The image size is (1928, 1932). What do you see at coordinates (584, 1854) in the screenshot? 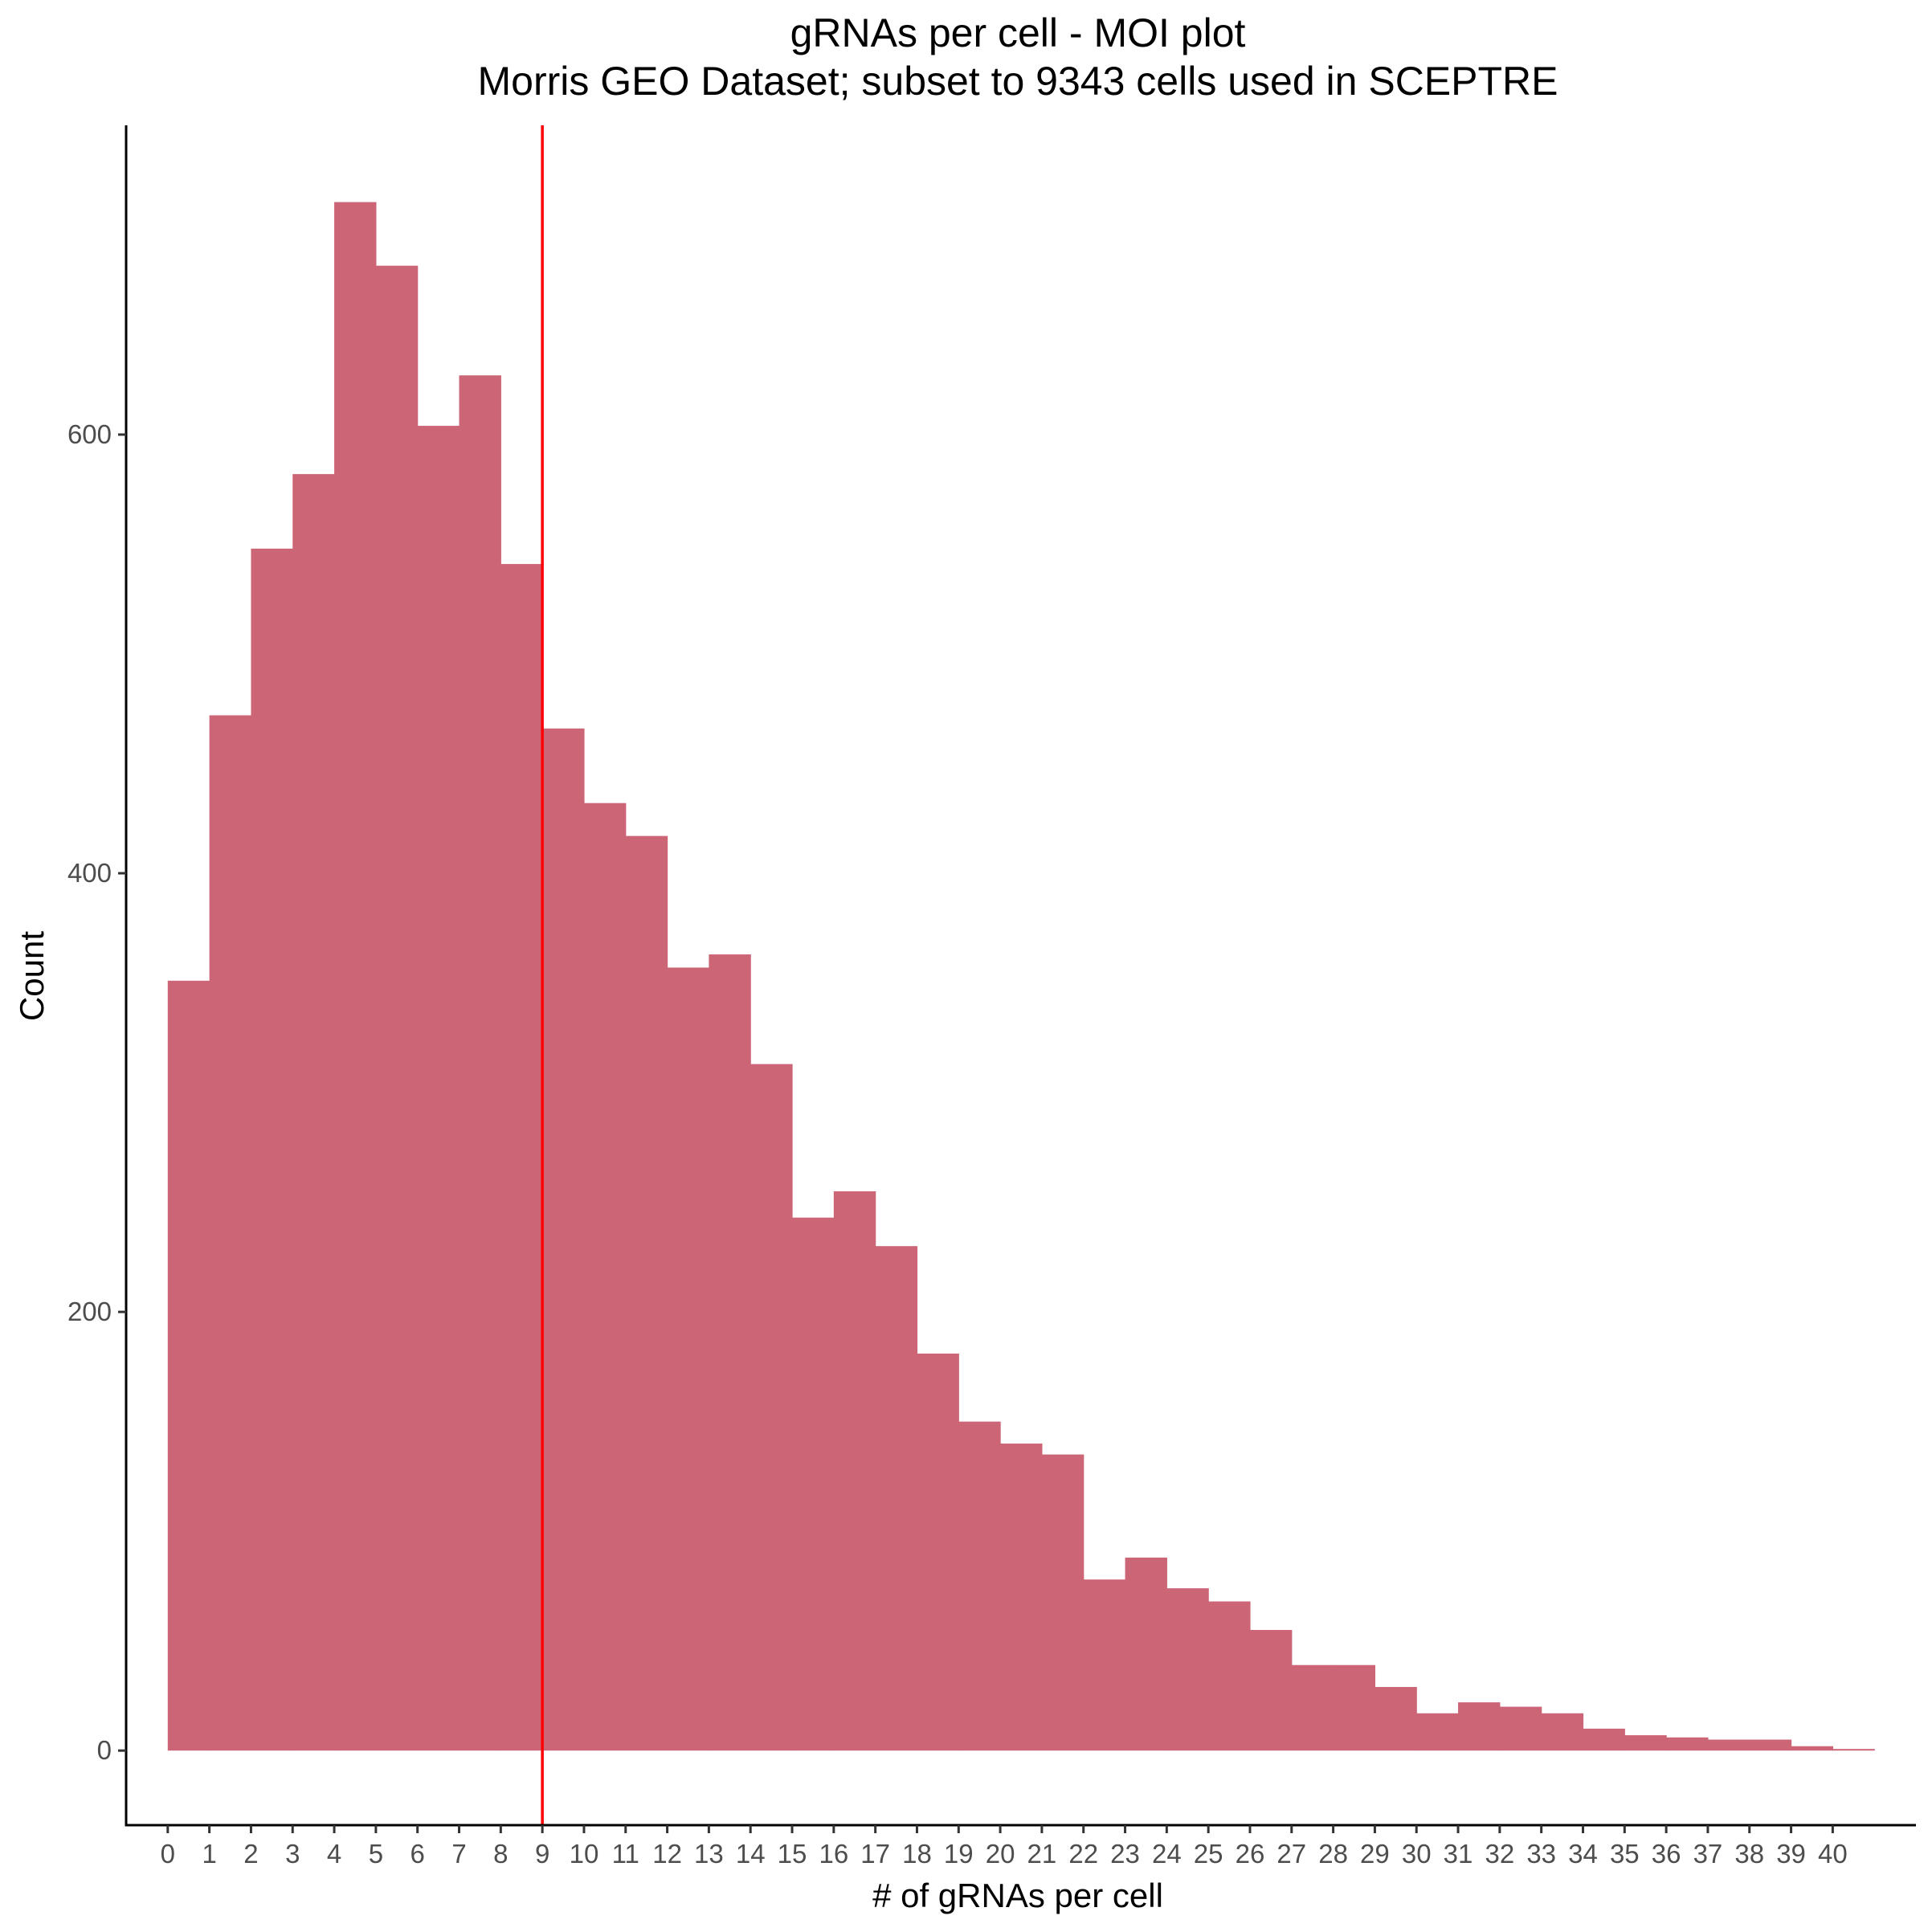
I see `x-tick-label-10: 10` at bounding box center [584, 1854].